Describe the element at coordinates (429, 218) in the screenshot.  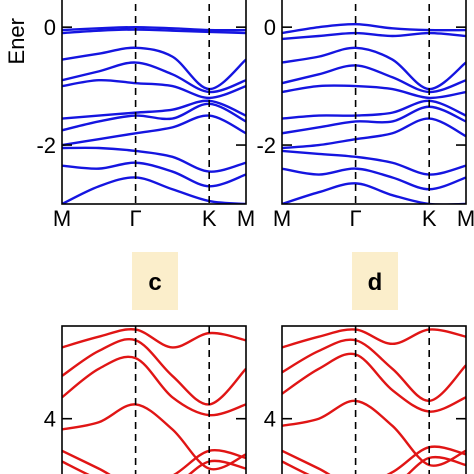
I see `panel-b-kpoint-label: K` at that location.